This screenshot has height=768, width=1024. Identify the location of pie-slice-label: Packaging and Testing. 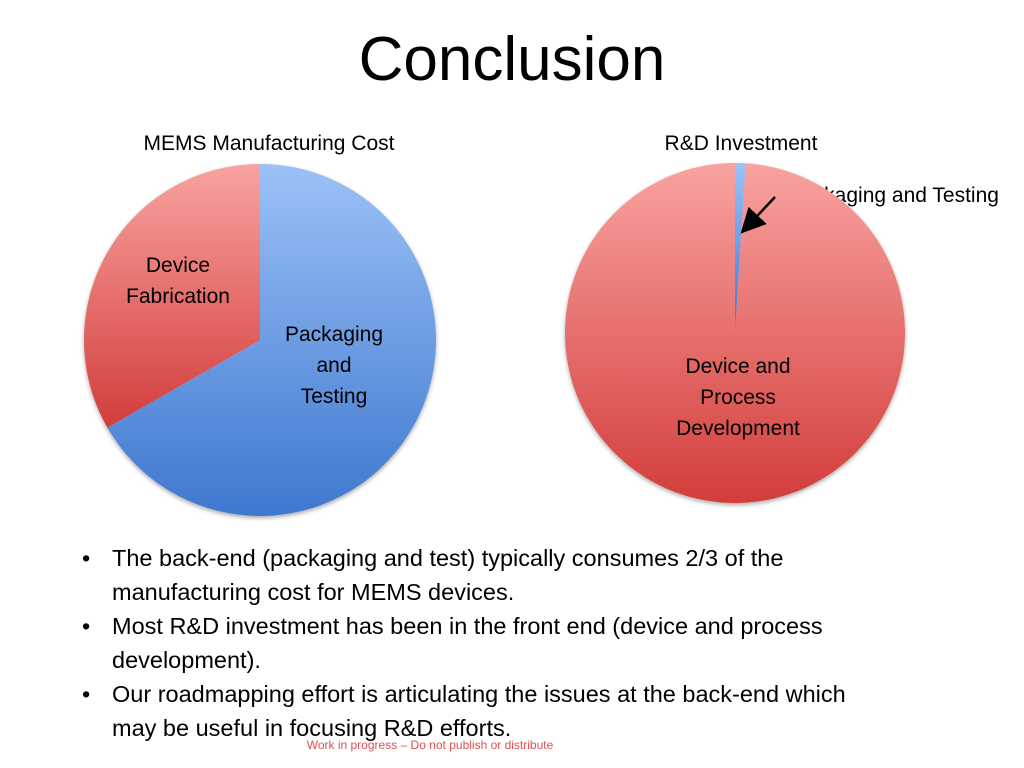
(334, 365).